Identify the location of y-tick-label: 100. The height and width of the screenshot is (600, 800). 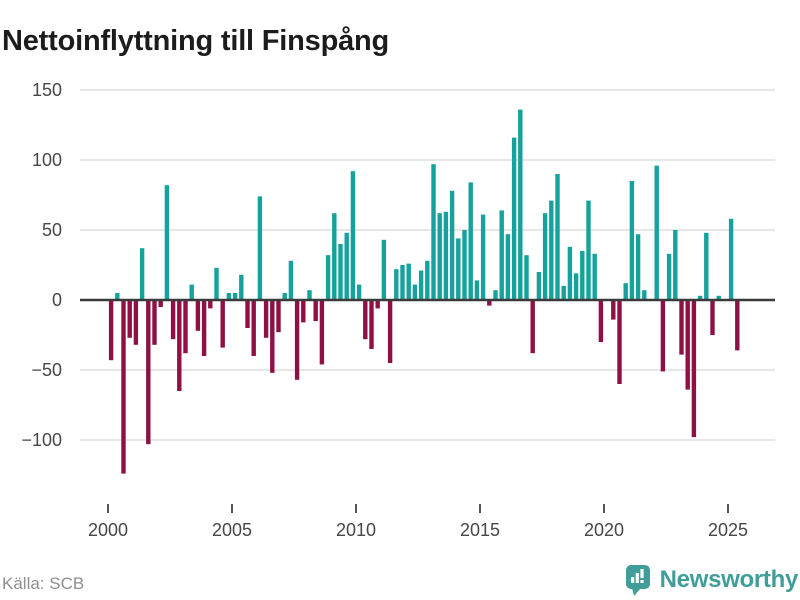
(47, 160).